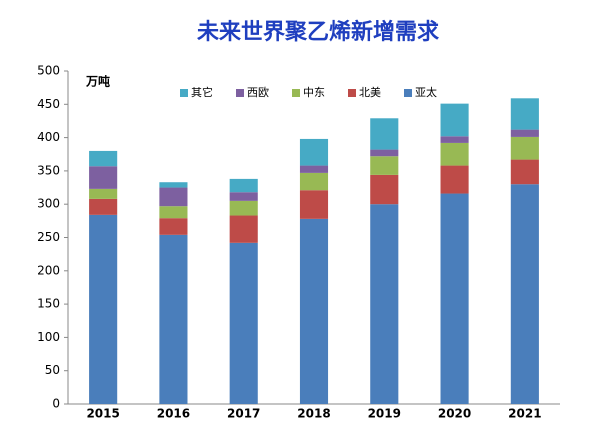 The width and height of the screenshot is (604, 431). What do you see at coordinates (48, 204) in the screenshot?
I see `y-tick-label: 300` at bounding box center [48, 204].